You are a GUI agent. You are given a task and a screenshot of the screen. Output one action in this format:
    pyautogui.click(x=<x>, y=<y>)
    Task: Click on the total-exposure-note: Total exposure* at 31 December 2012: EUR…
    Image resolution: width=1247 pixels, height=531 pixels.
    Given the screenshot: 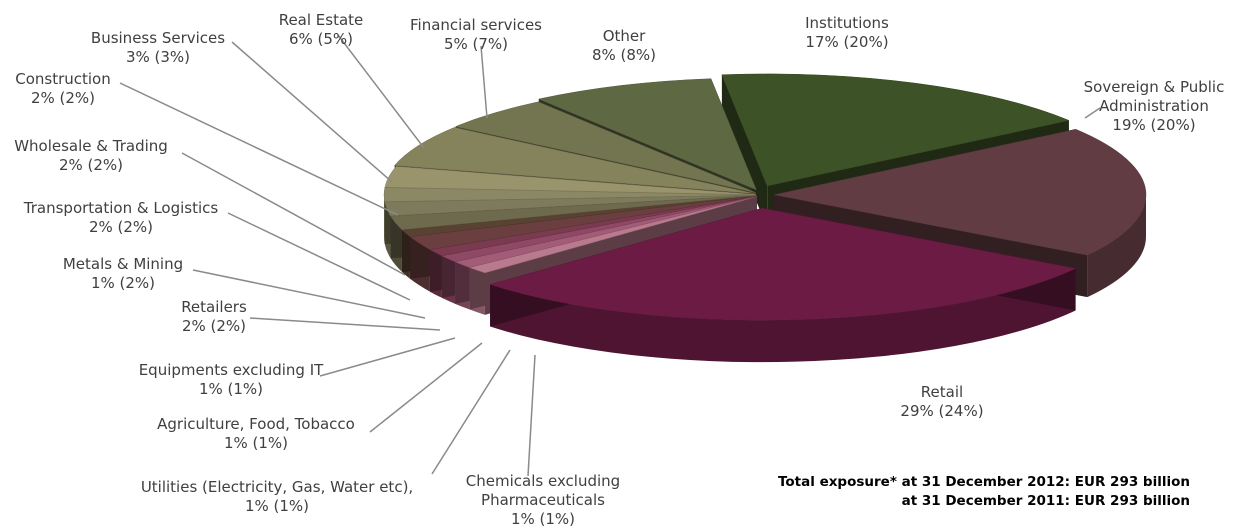 What is the action you would take?
    pyautogui.click(x=984, y=492)
    